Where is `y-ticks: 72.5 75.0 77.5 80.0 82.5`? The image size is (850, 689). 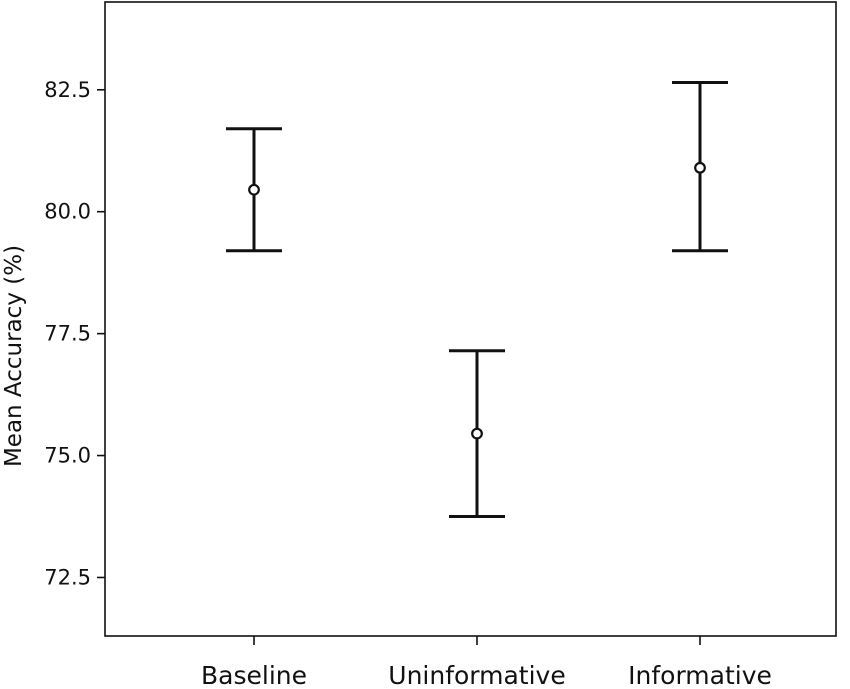 y-ticks: 72.5 75.0 77.5 80.0 82.5 is located at coordinates (74, 333).